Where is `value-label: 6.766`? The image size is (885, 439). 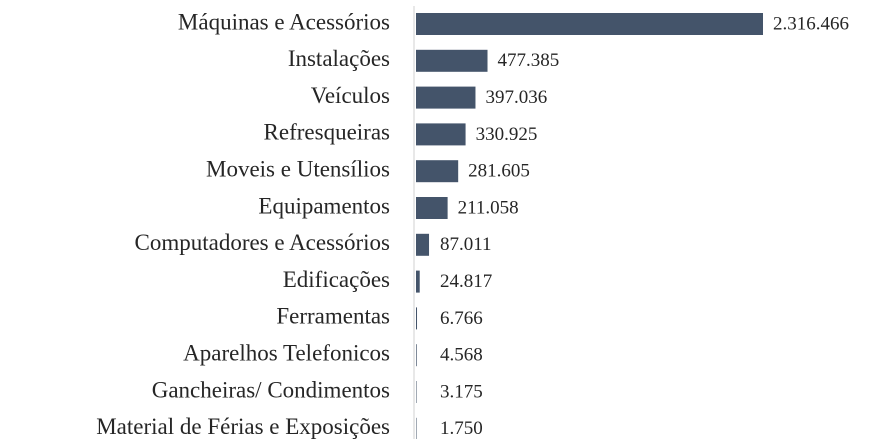
value-label: 6.766 is located at coordinates (461, 318).